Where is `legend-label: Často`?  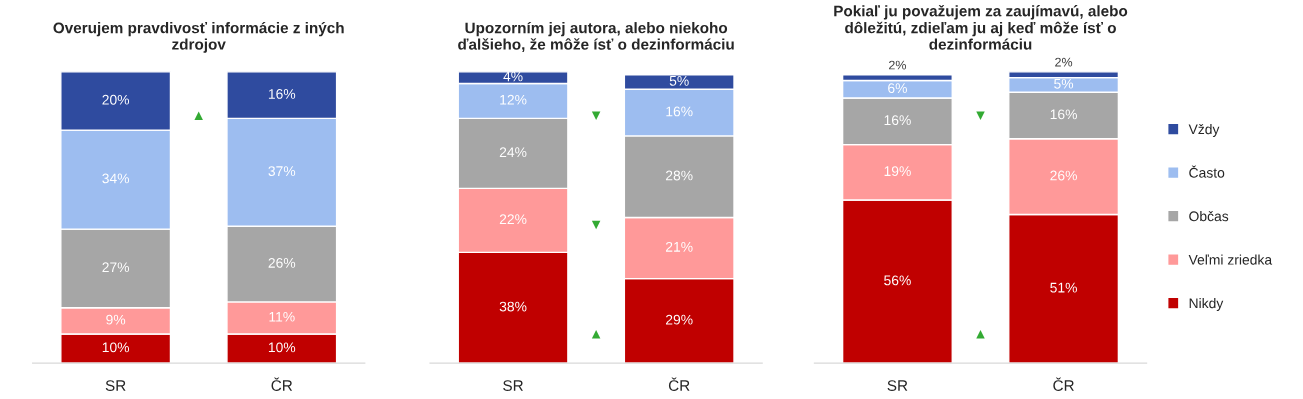 legend-label: Často is located at coordinates (1207, 171).